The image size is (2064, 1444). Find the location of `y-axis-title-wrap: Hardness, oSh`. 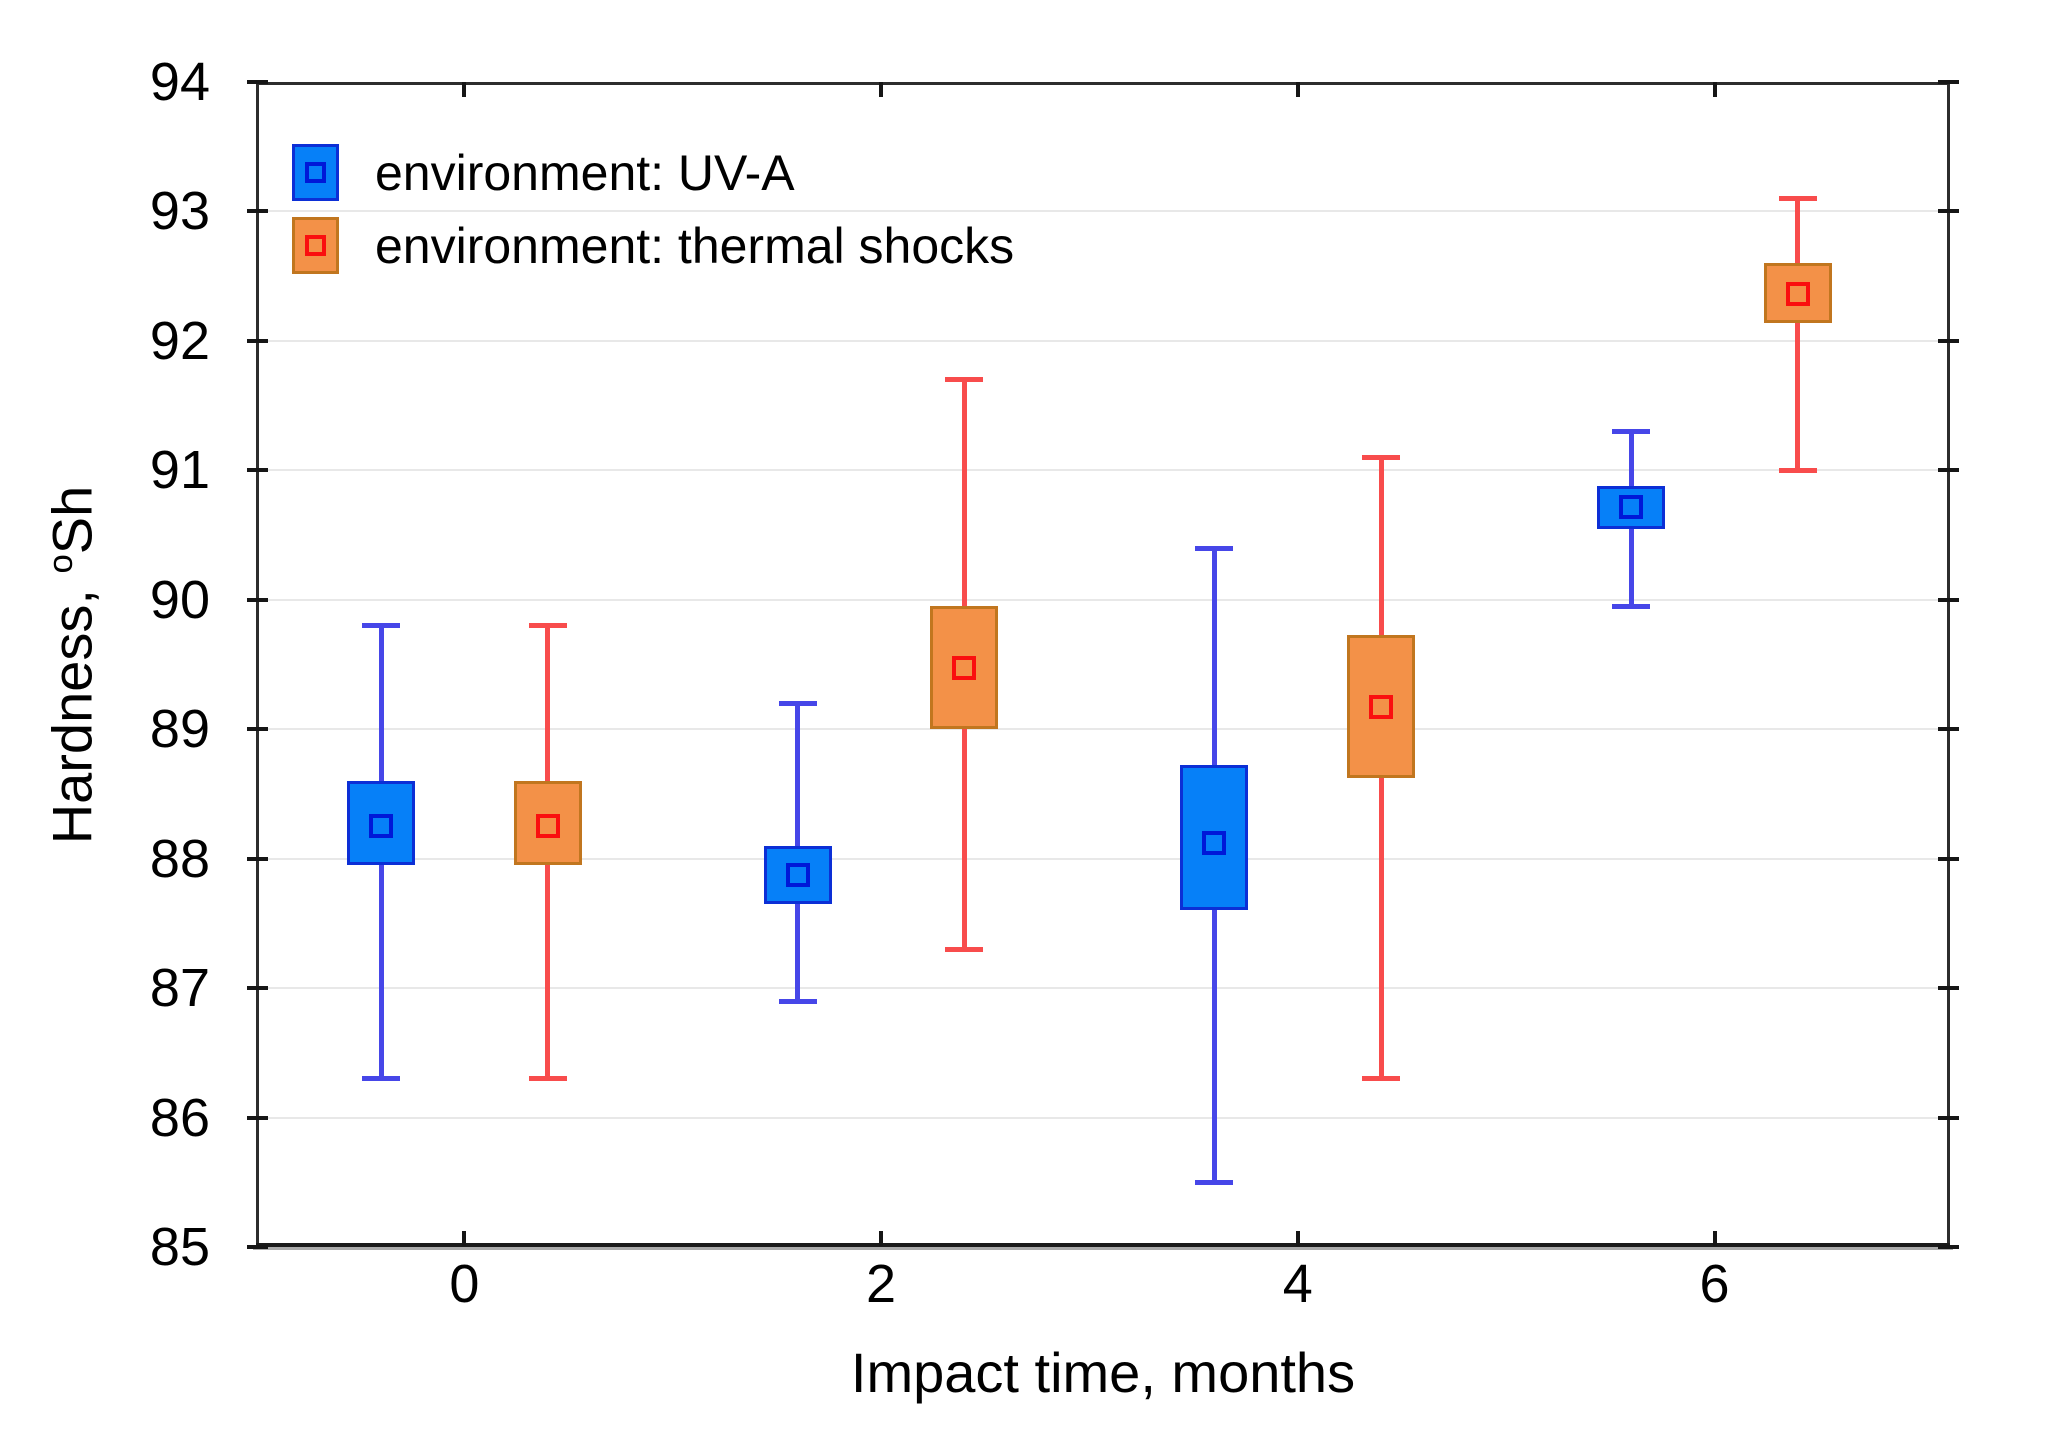

y-axis-title-wrap: Hardness, oSh is located at coordinates (72, 664).